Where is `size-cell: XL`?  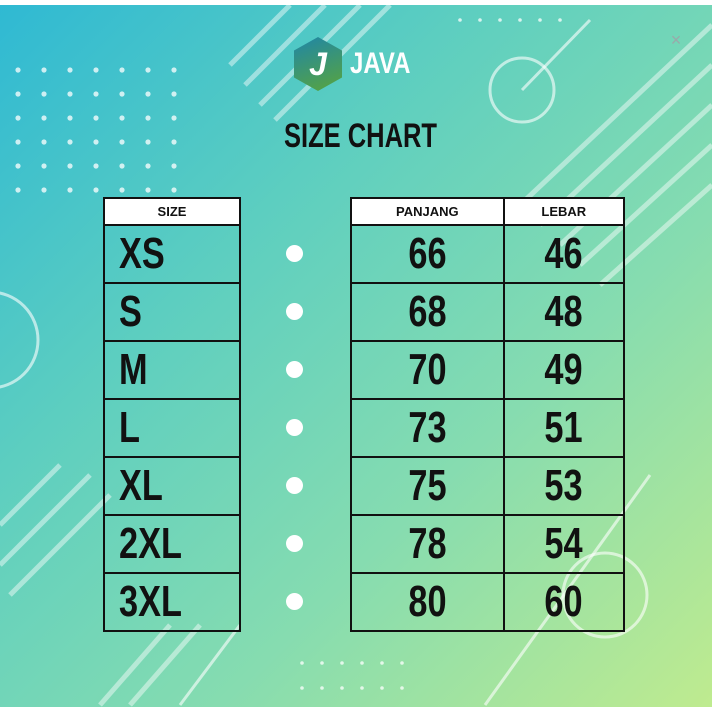
size-cell: XL is located at coordinates (172, 486).